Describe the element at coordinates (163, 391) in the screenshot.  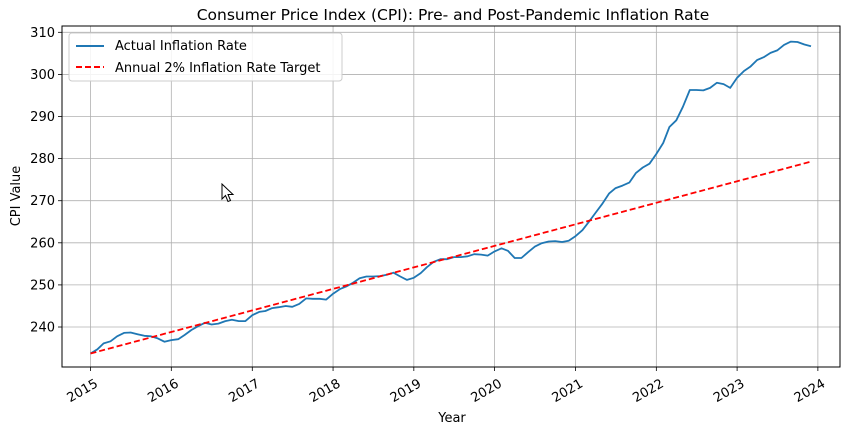
I see `x-tick-label: 2016` at that location.